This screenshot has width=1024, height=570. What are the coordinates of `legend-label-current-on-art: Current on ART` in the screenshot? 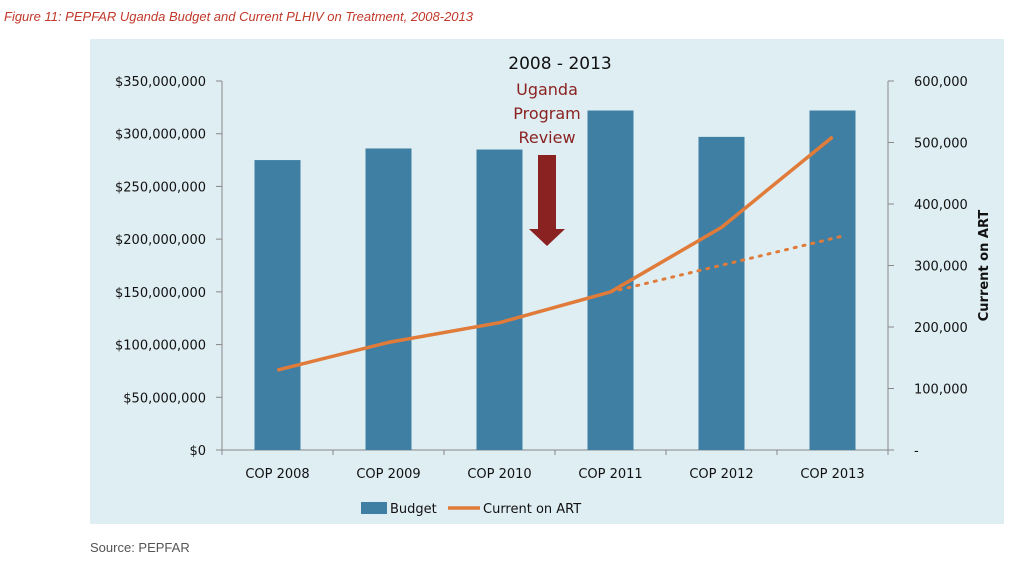 It's located at (532, 509).